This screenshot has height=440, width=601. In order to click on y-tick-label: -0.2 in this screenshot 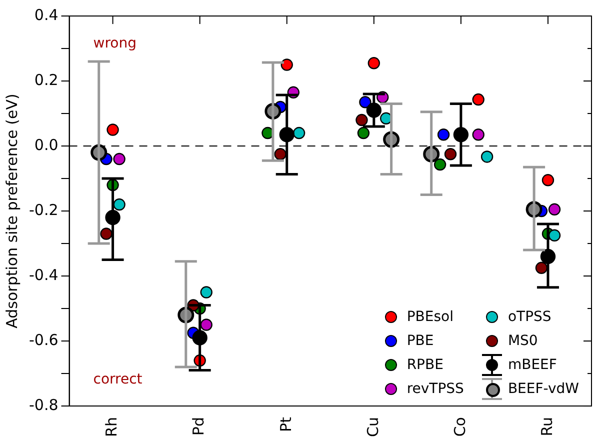, I will do `click(43, 209)`.